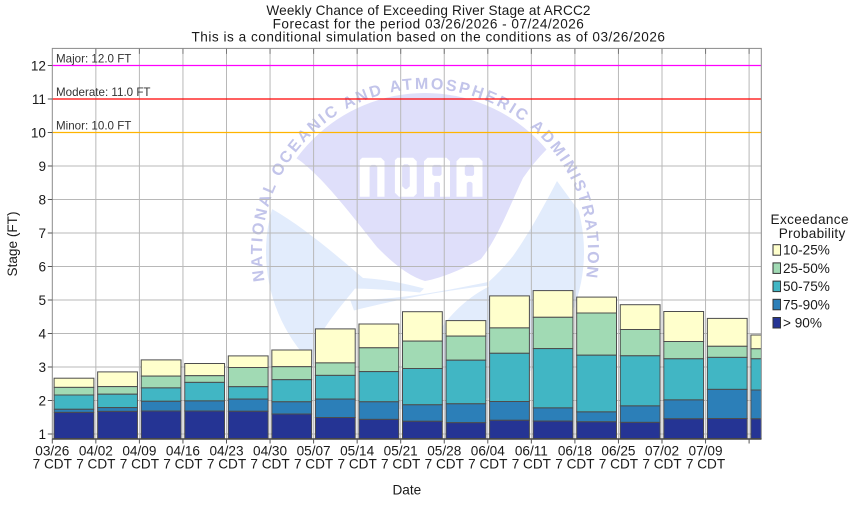  What do you see at coordinates (39, 99) in the screenshot?
I see `svg-text: 11` at bounding box center [39, 99].